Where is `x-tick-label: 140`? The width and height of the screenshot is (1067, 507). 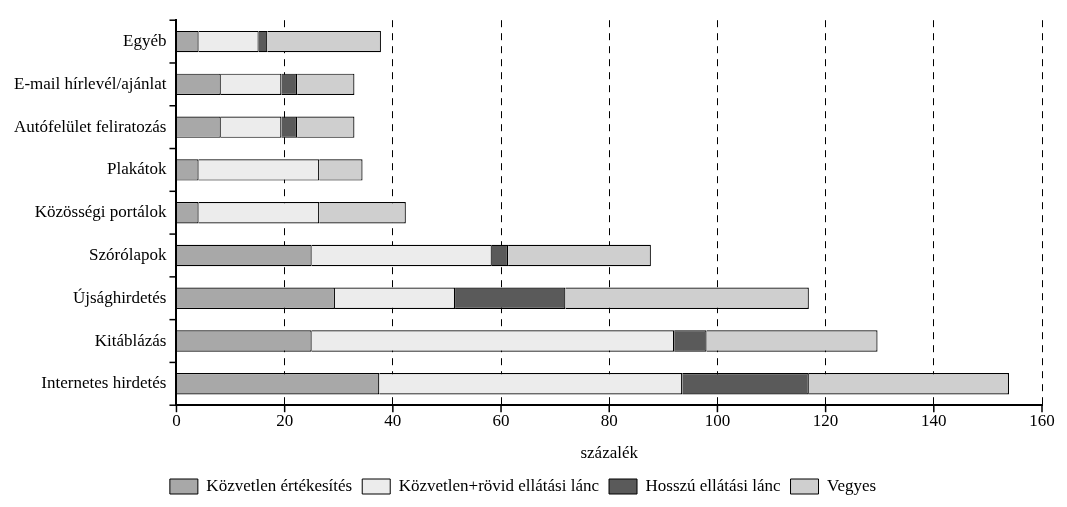
x-tick-label: 140 is located at coordinates (934, 420).